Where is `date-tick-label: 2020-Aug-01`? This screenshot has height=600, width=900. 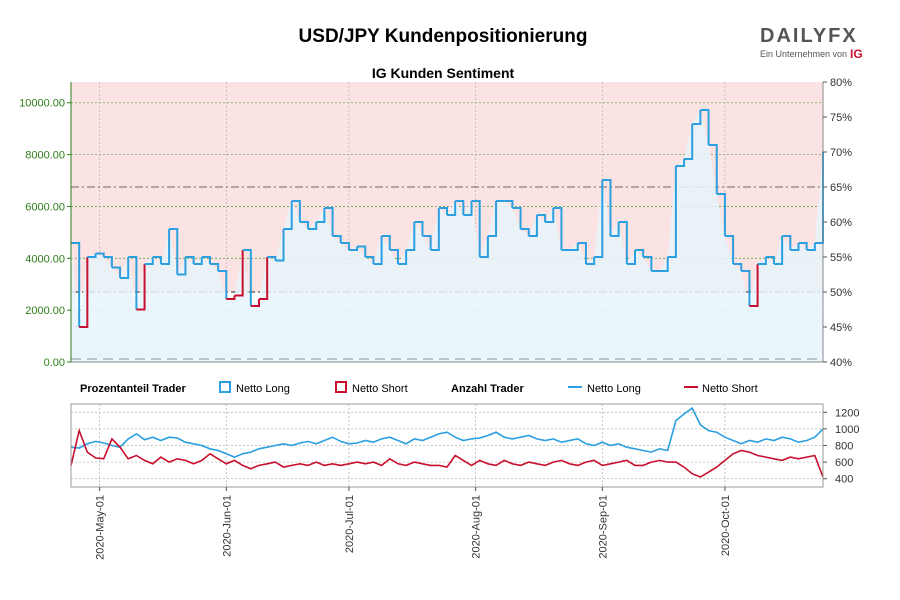
date-tick-label: 2020-Aug-01 is located at coordinates (477, 527).